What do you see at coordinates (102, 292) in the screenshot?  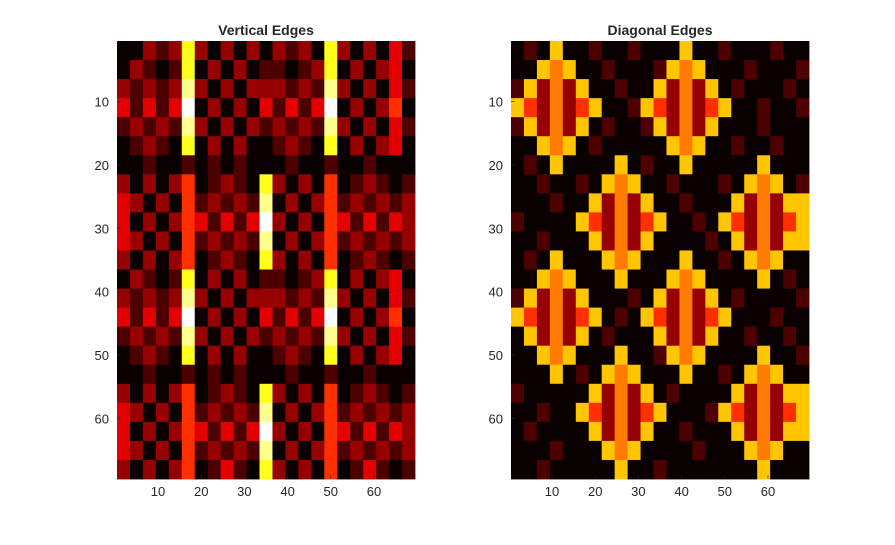 I see `y-tick-label: 40` at bounding box center [102, 292].